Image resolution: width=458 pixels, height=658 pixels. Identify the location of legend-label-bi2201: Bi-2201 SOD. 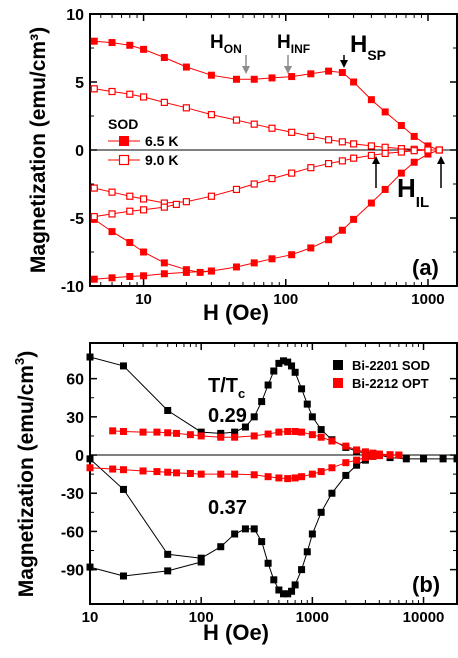
(391, 365).